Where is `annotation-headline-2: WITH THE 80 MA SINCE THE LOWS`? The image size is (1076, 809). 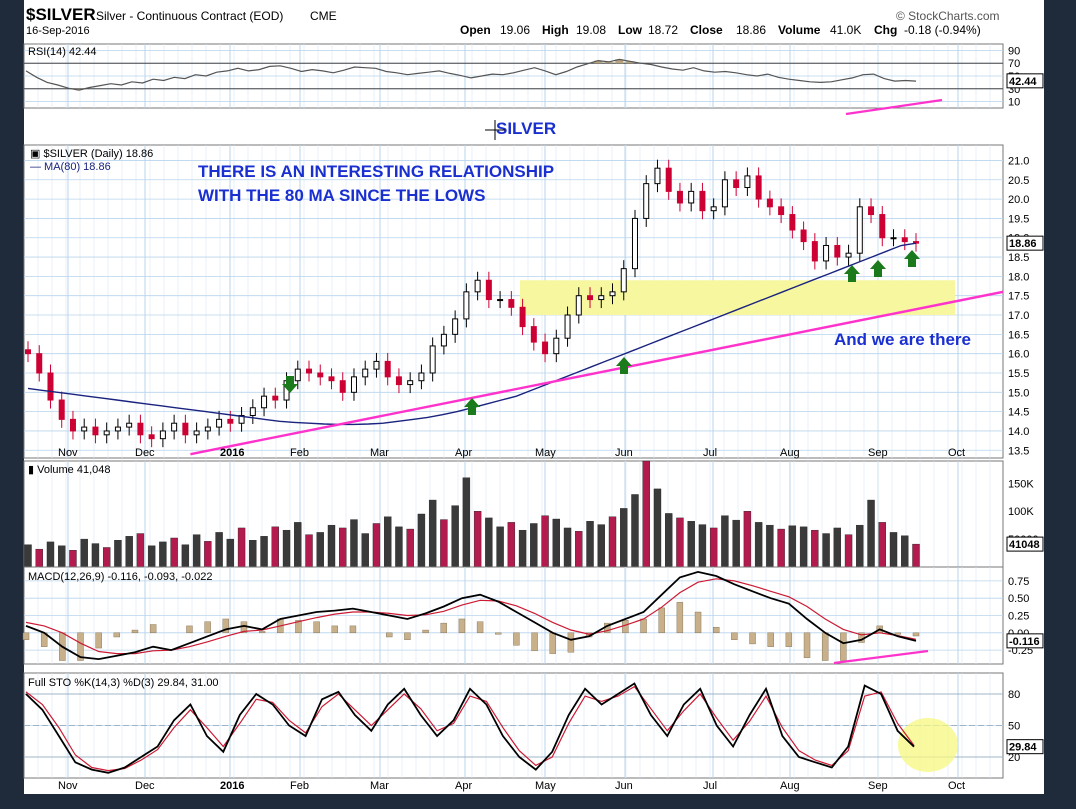 annotation-headline-2: WITH THE 80 MA SINCE THE LOWS is located at coordinates (341, 195).